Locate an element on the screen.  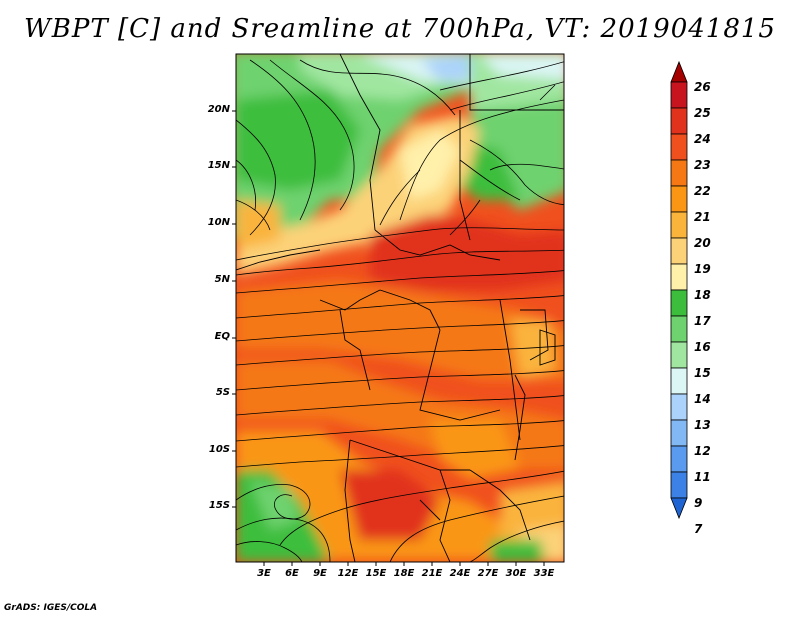
colorbar-label: 22 is located at coordinates (702, 191).